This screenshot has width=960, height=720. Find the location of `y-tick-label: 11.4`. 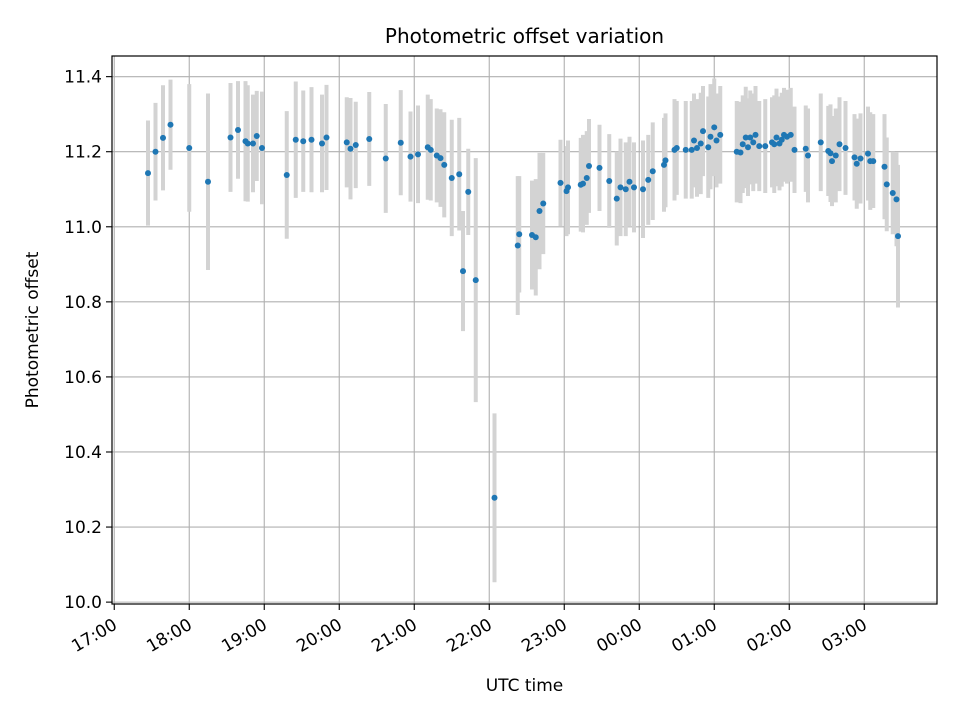

y-tick-label: 11.4 is located at coordinates (83, 78).